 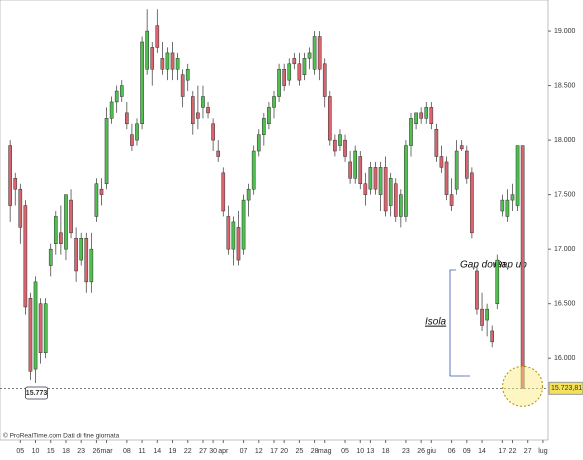 What do you see at coordinates (510, 265) in the screenshot?
I see `gap-up-label: Gap up` at bounding box center [510, 265].